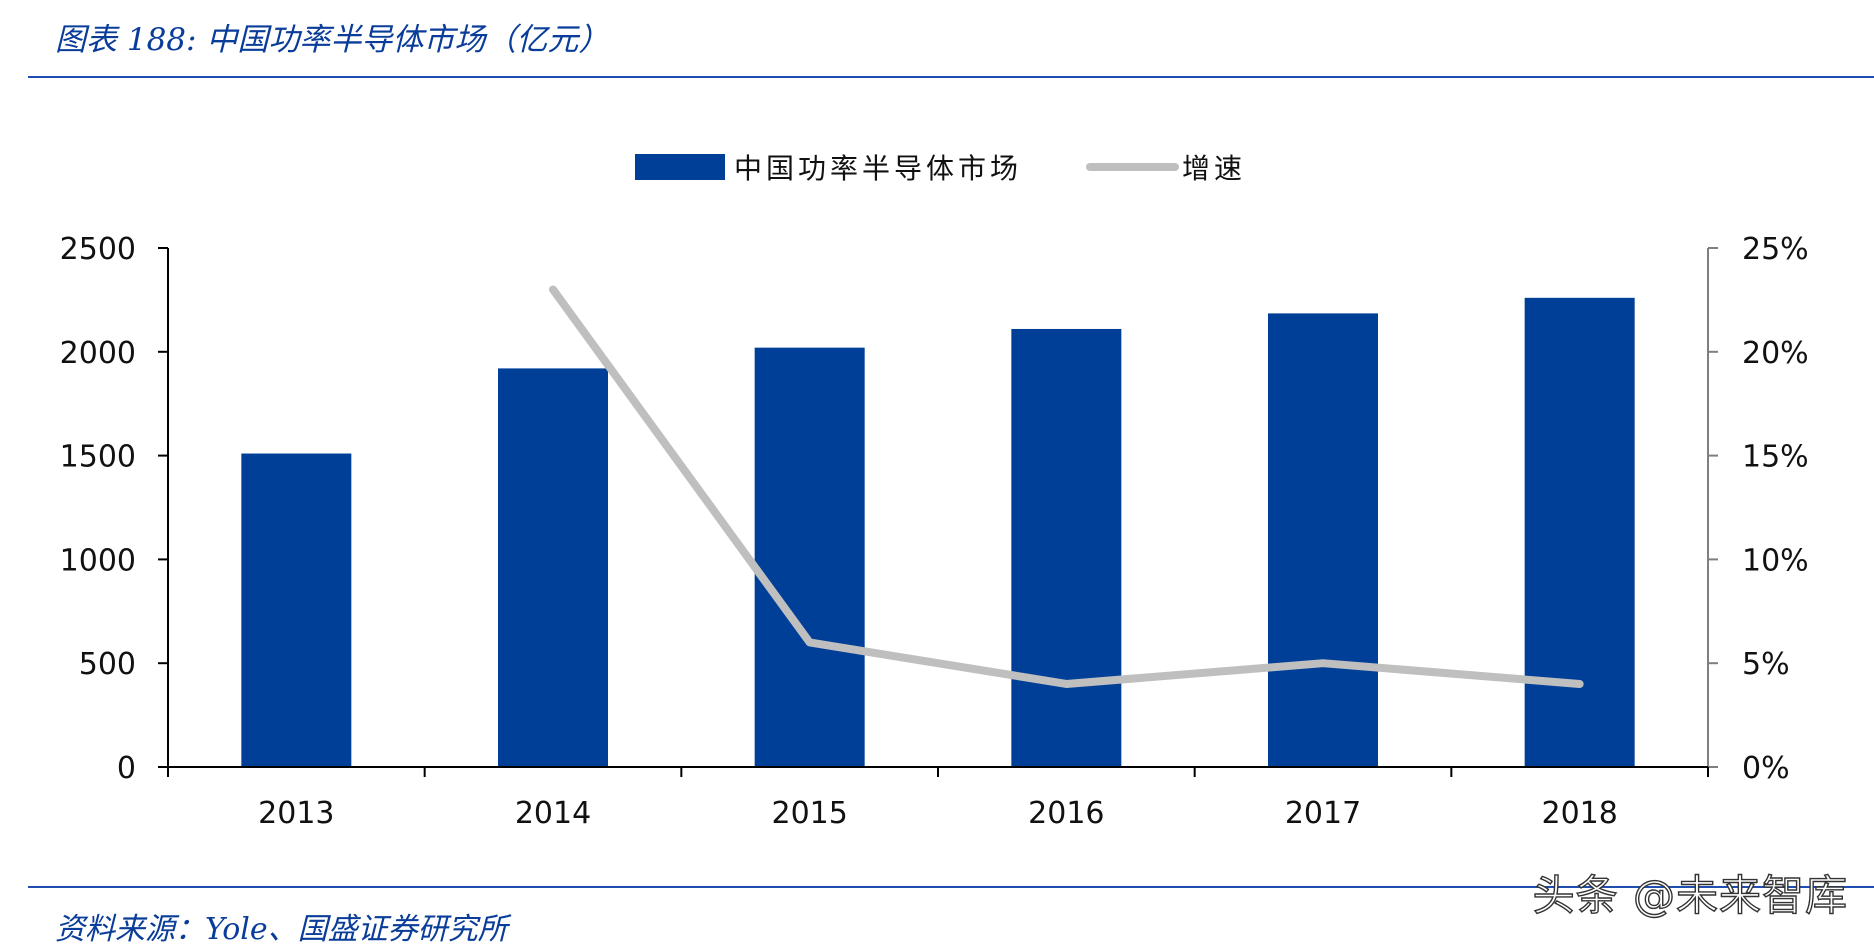  I want to click on source-note: 资料来源：Yole、国盛证券研究所, so click(281, 928).